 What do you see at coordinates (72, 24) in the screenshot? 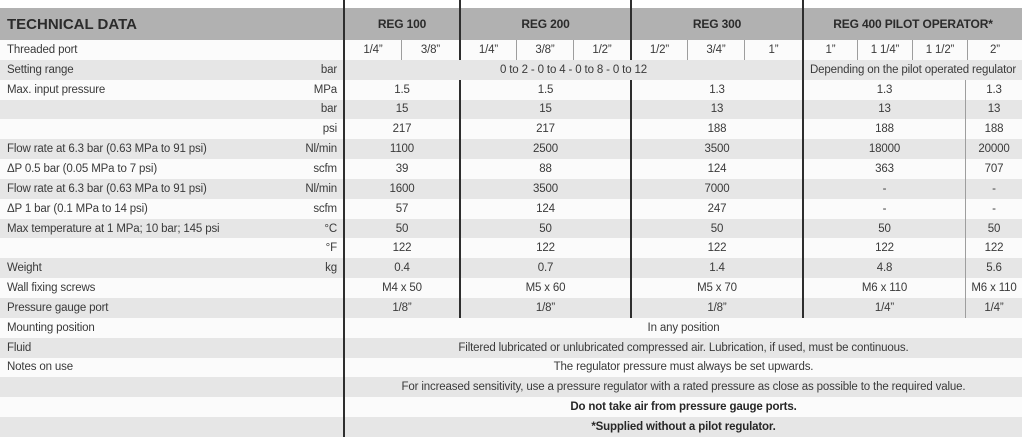
I see `page-title: TECHNICAL DATA` at bounding box center [72, 24].